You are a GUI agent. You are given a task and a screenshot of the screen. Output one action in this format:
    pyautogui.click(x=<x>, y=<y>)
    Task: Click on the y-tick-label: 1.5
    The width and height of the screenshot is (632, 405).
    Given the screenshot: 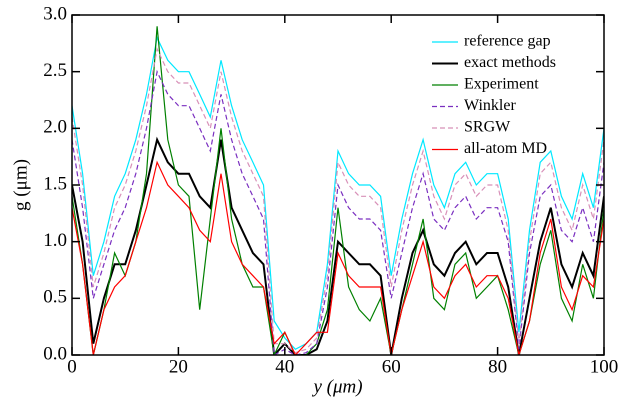 What is the action you would take?
    pyautogui.click(x=55, y=183)
    